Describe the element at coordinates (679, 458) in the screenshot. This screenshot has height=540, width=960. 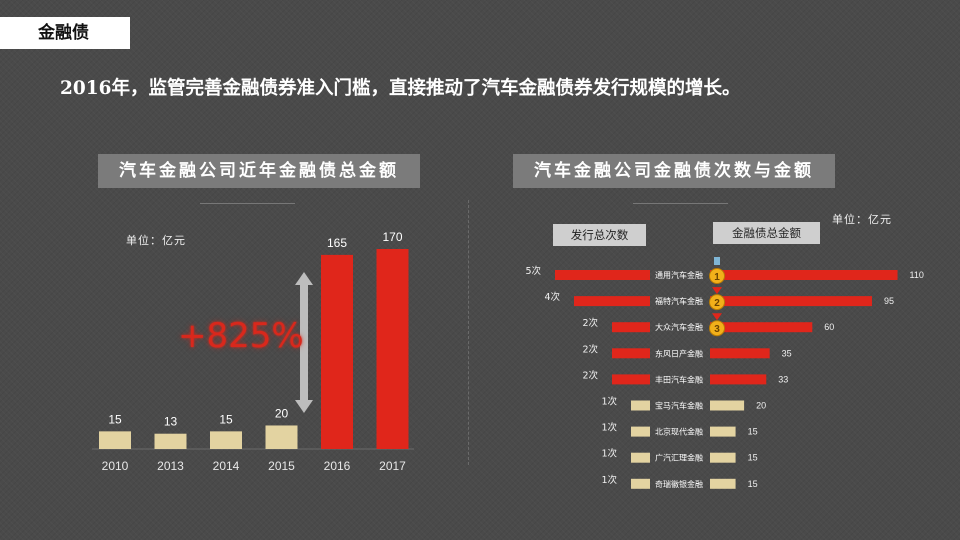
I see `company-label-7: 广汽汇理金融` at that location.